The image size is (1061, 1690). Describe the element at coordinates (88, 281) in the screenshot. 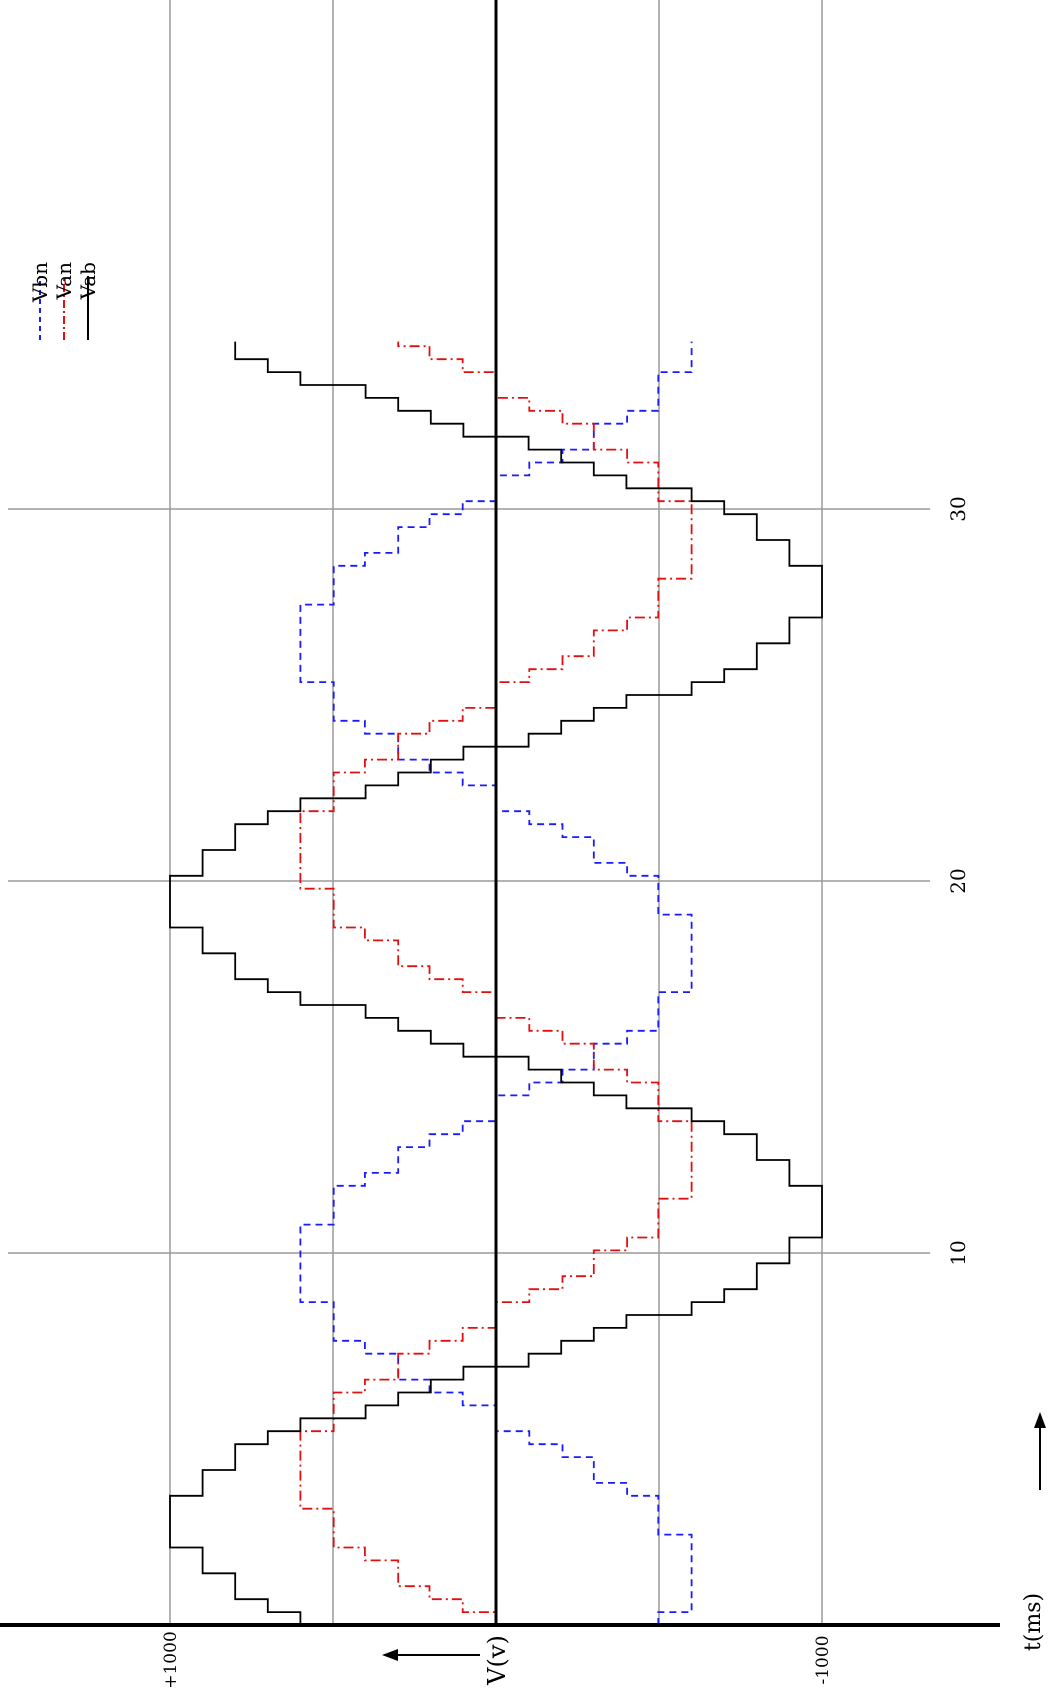

I see `legend-label-vab: Vab` at that location.